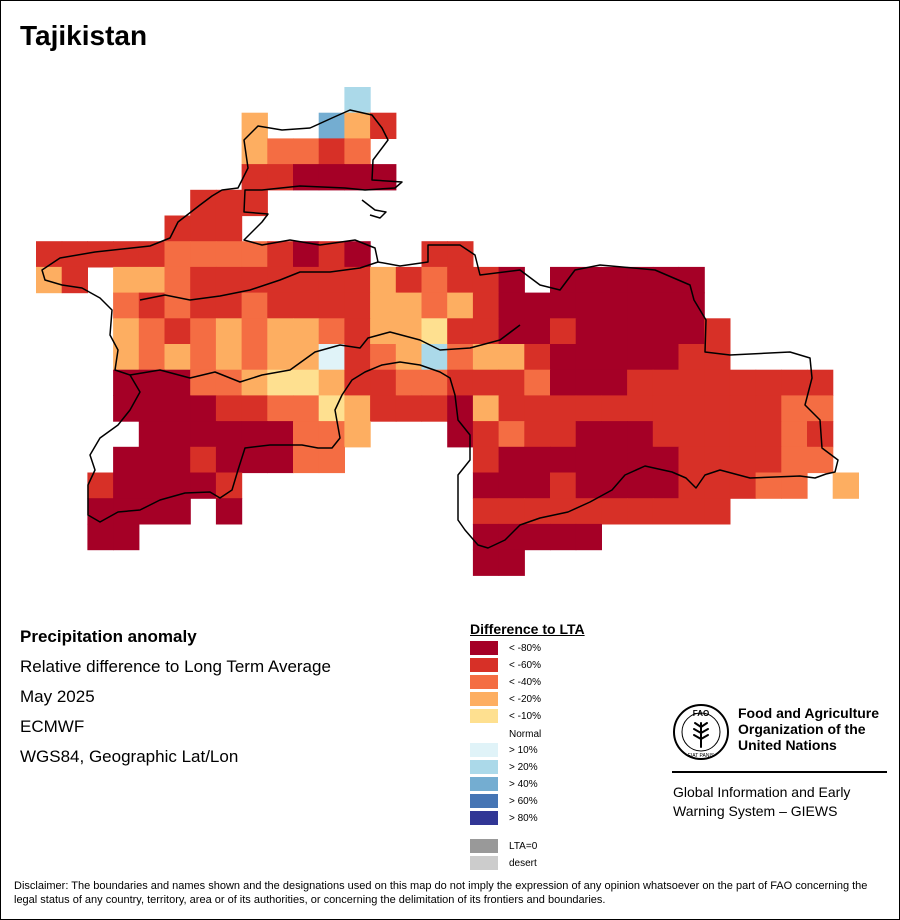 The image size is (900, 920). I want to click on legend-label: > 10%, so click(523, 750).